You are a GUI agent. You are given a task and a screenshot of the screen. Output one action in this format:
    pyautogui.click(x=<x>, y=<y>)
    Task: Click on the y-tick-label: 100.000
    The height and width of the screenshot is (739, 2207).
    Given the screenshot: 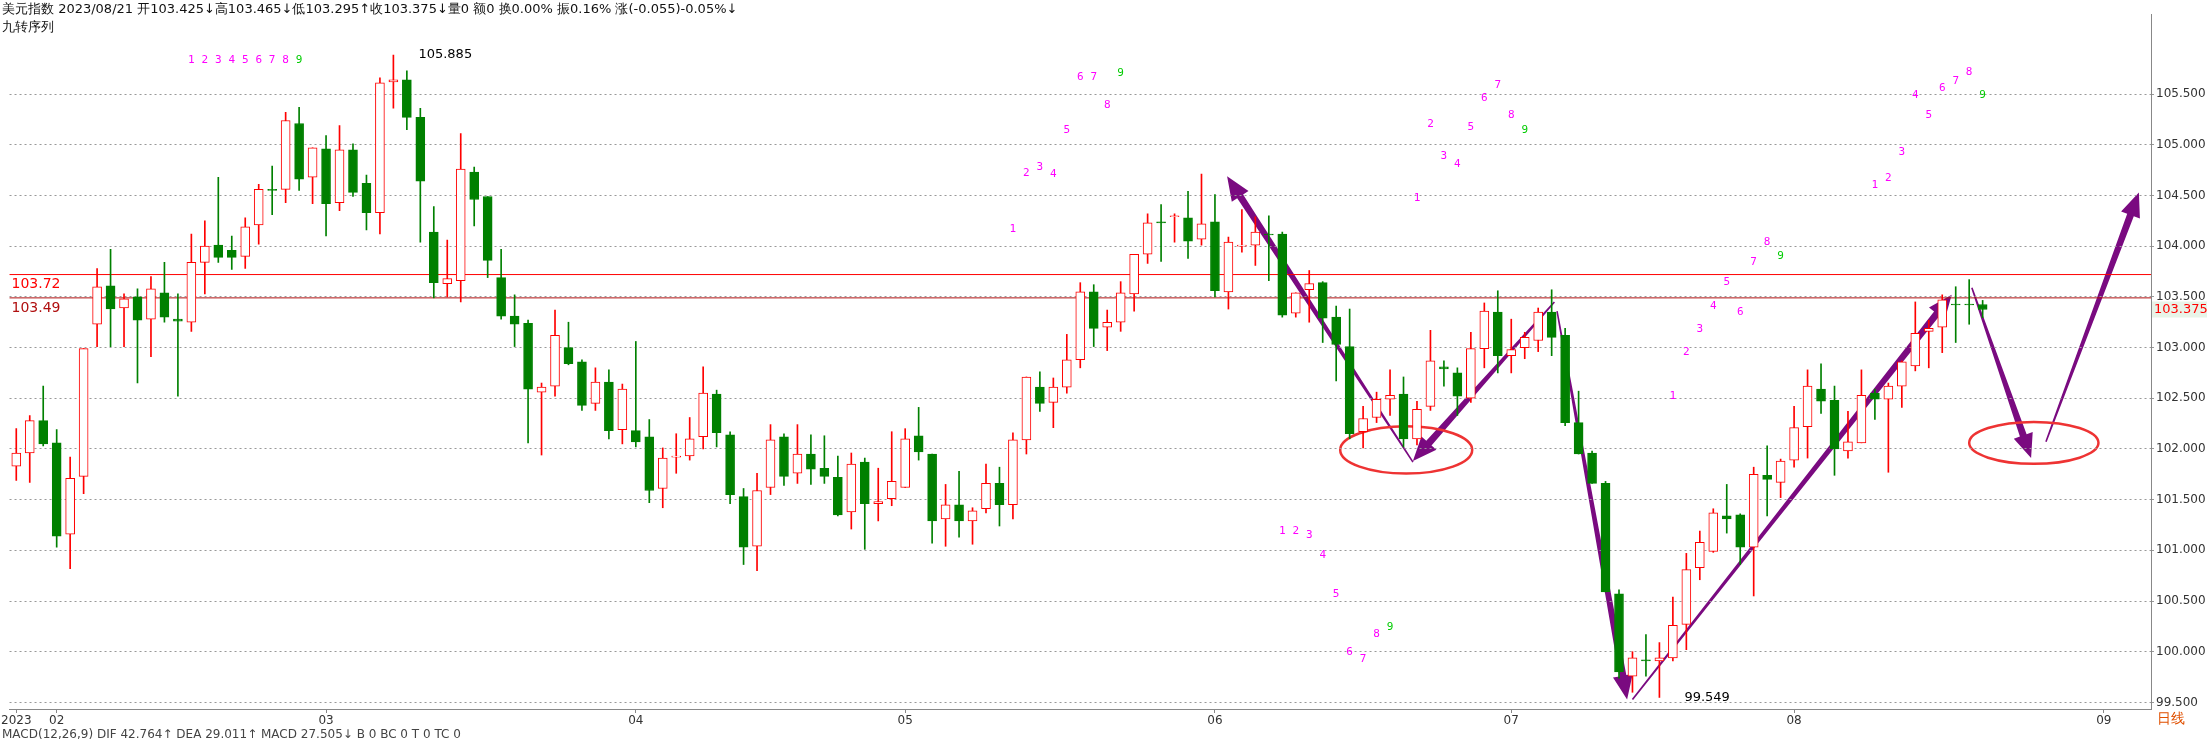 What is the action you would take?
    pyautogui.click(x=2181, y=650)
    